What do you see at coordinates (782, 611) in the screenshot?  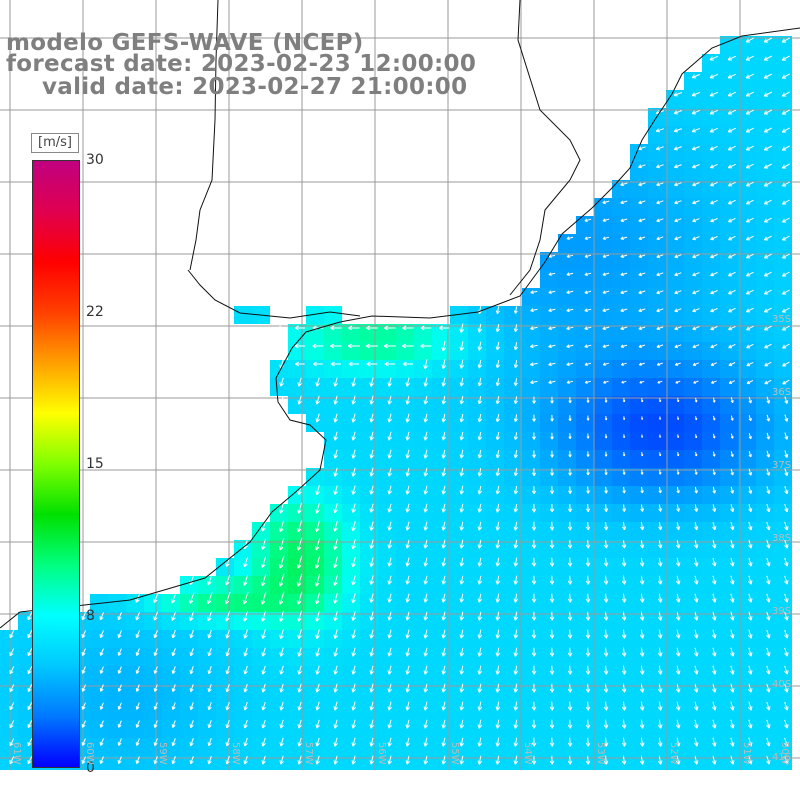 I see `lat-label: 39S` at bounding box center [782, 611].